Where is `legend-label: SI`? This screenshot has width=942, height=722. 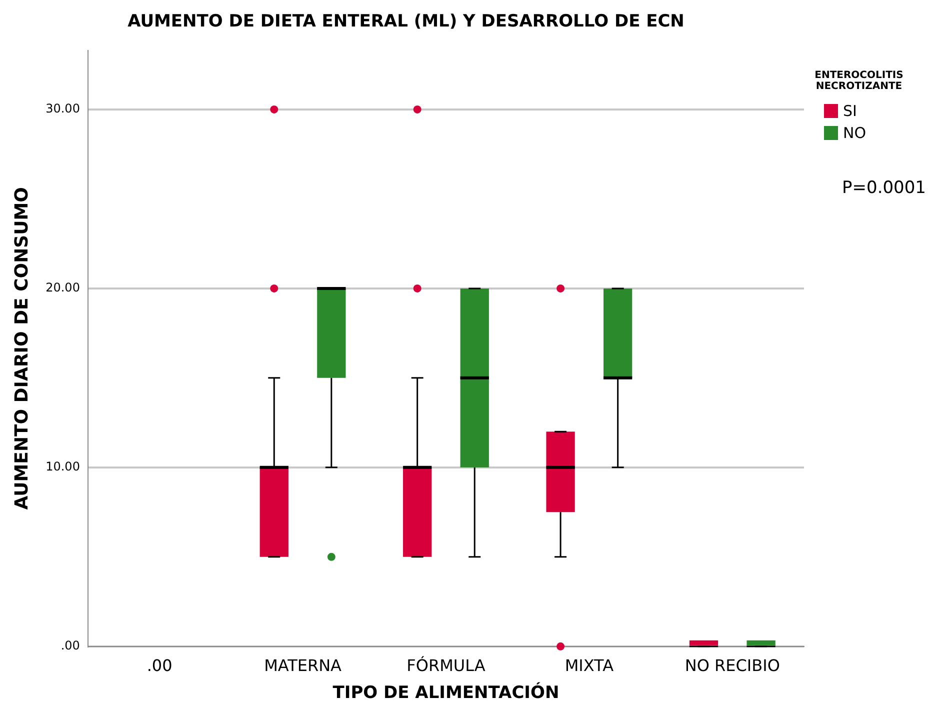
legend-label: SI is located at coordinates (850, 111).